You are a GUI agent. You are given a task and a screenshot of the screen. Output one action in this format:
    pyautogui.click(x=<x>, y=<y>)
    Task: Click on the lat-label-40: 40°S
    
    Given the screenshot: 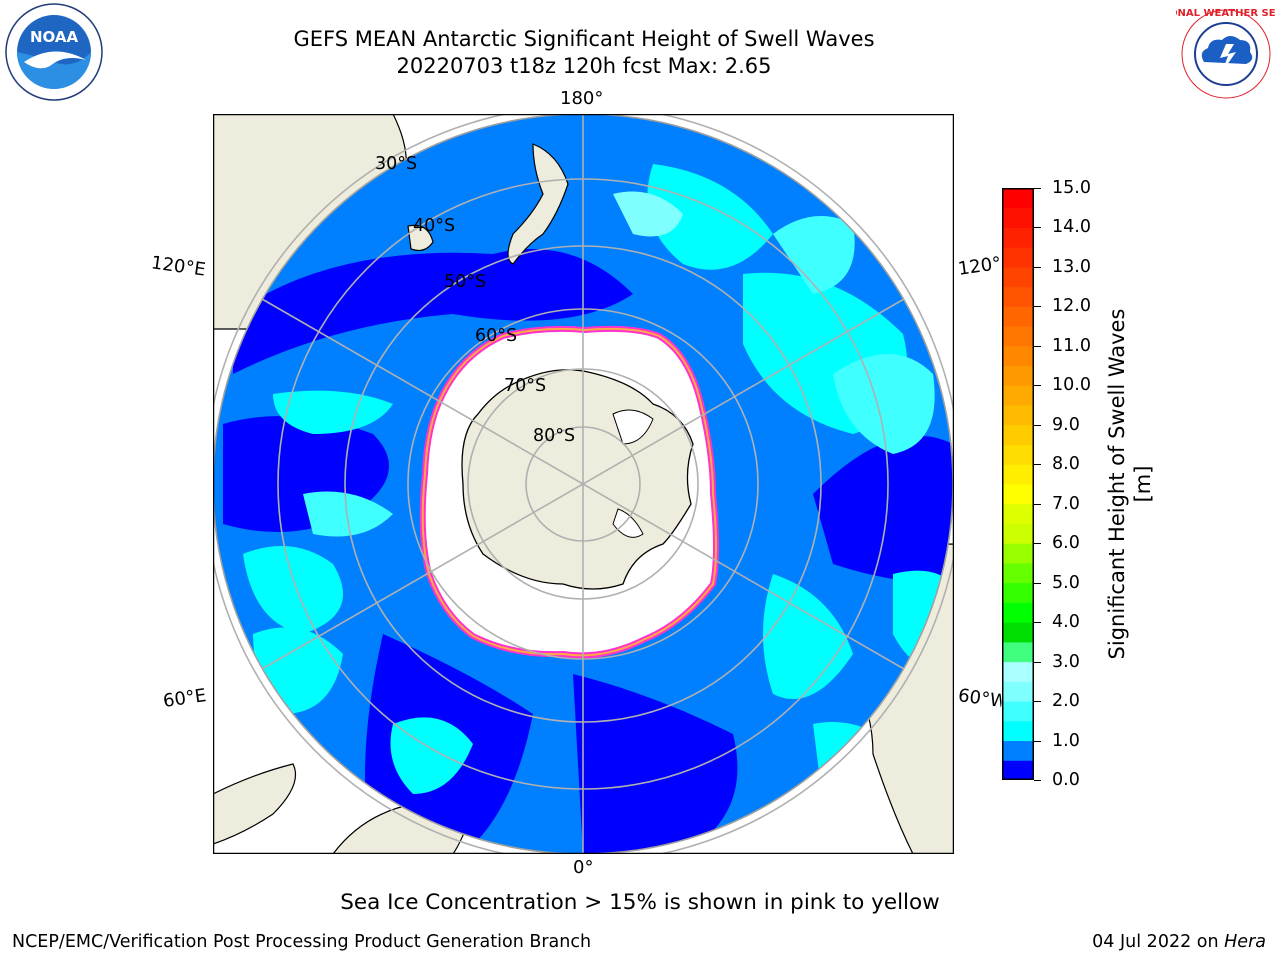 What is the action you would take?
    pyautogui.click(x=434, y=226)
    